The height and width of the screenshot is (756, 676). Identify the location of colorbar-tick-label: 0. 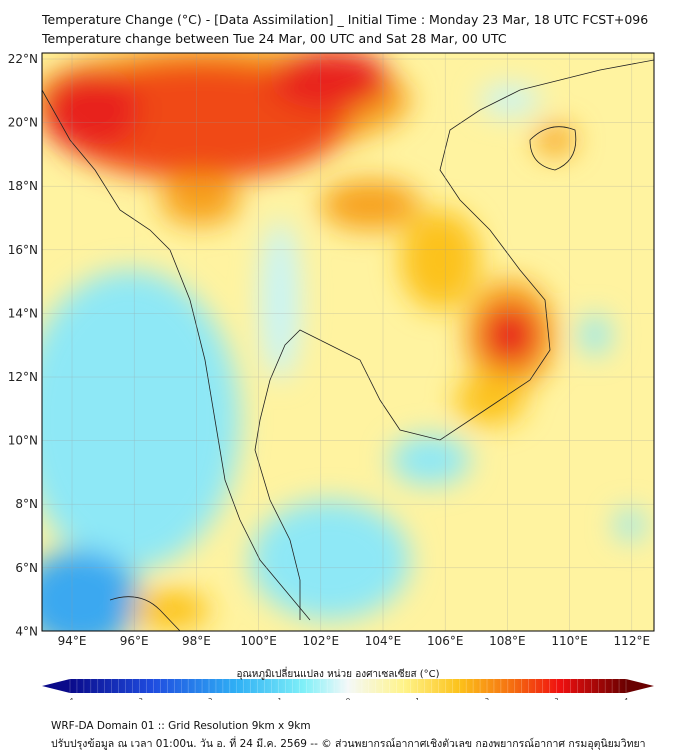
(348, 698).